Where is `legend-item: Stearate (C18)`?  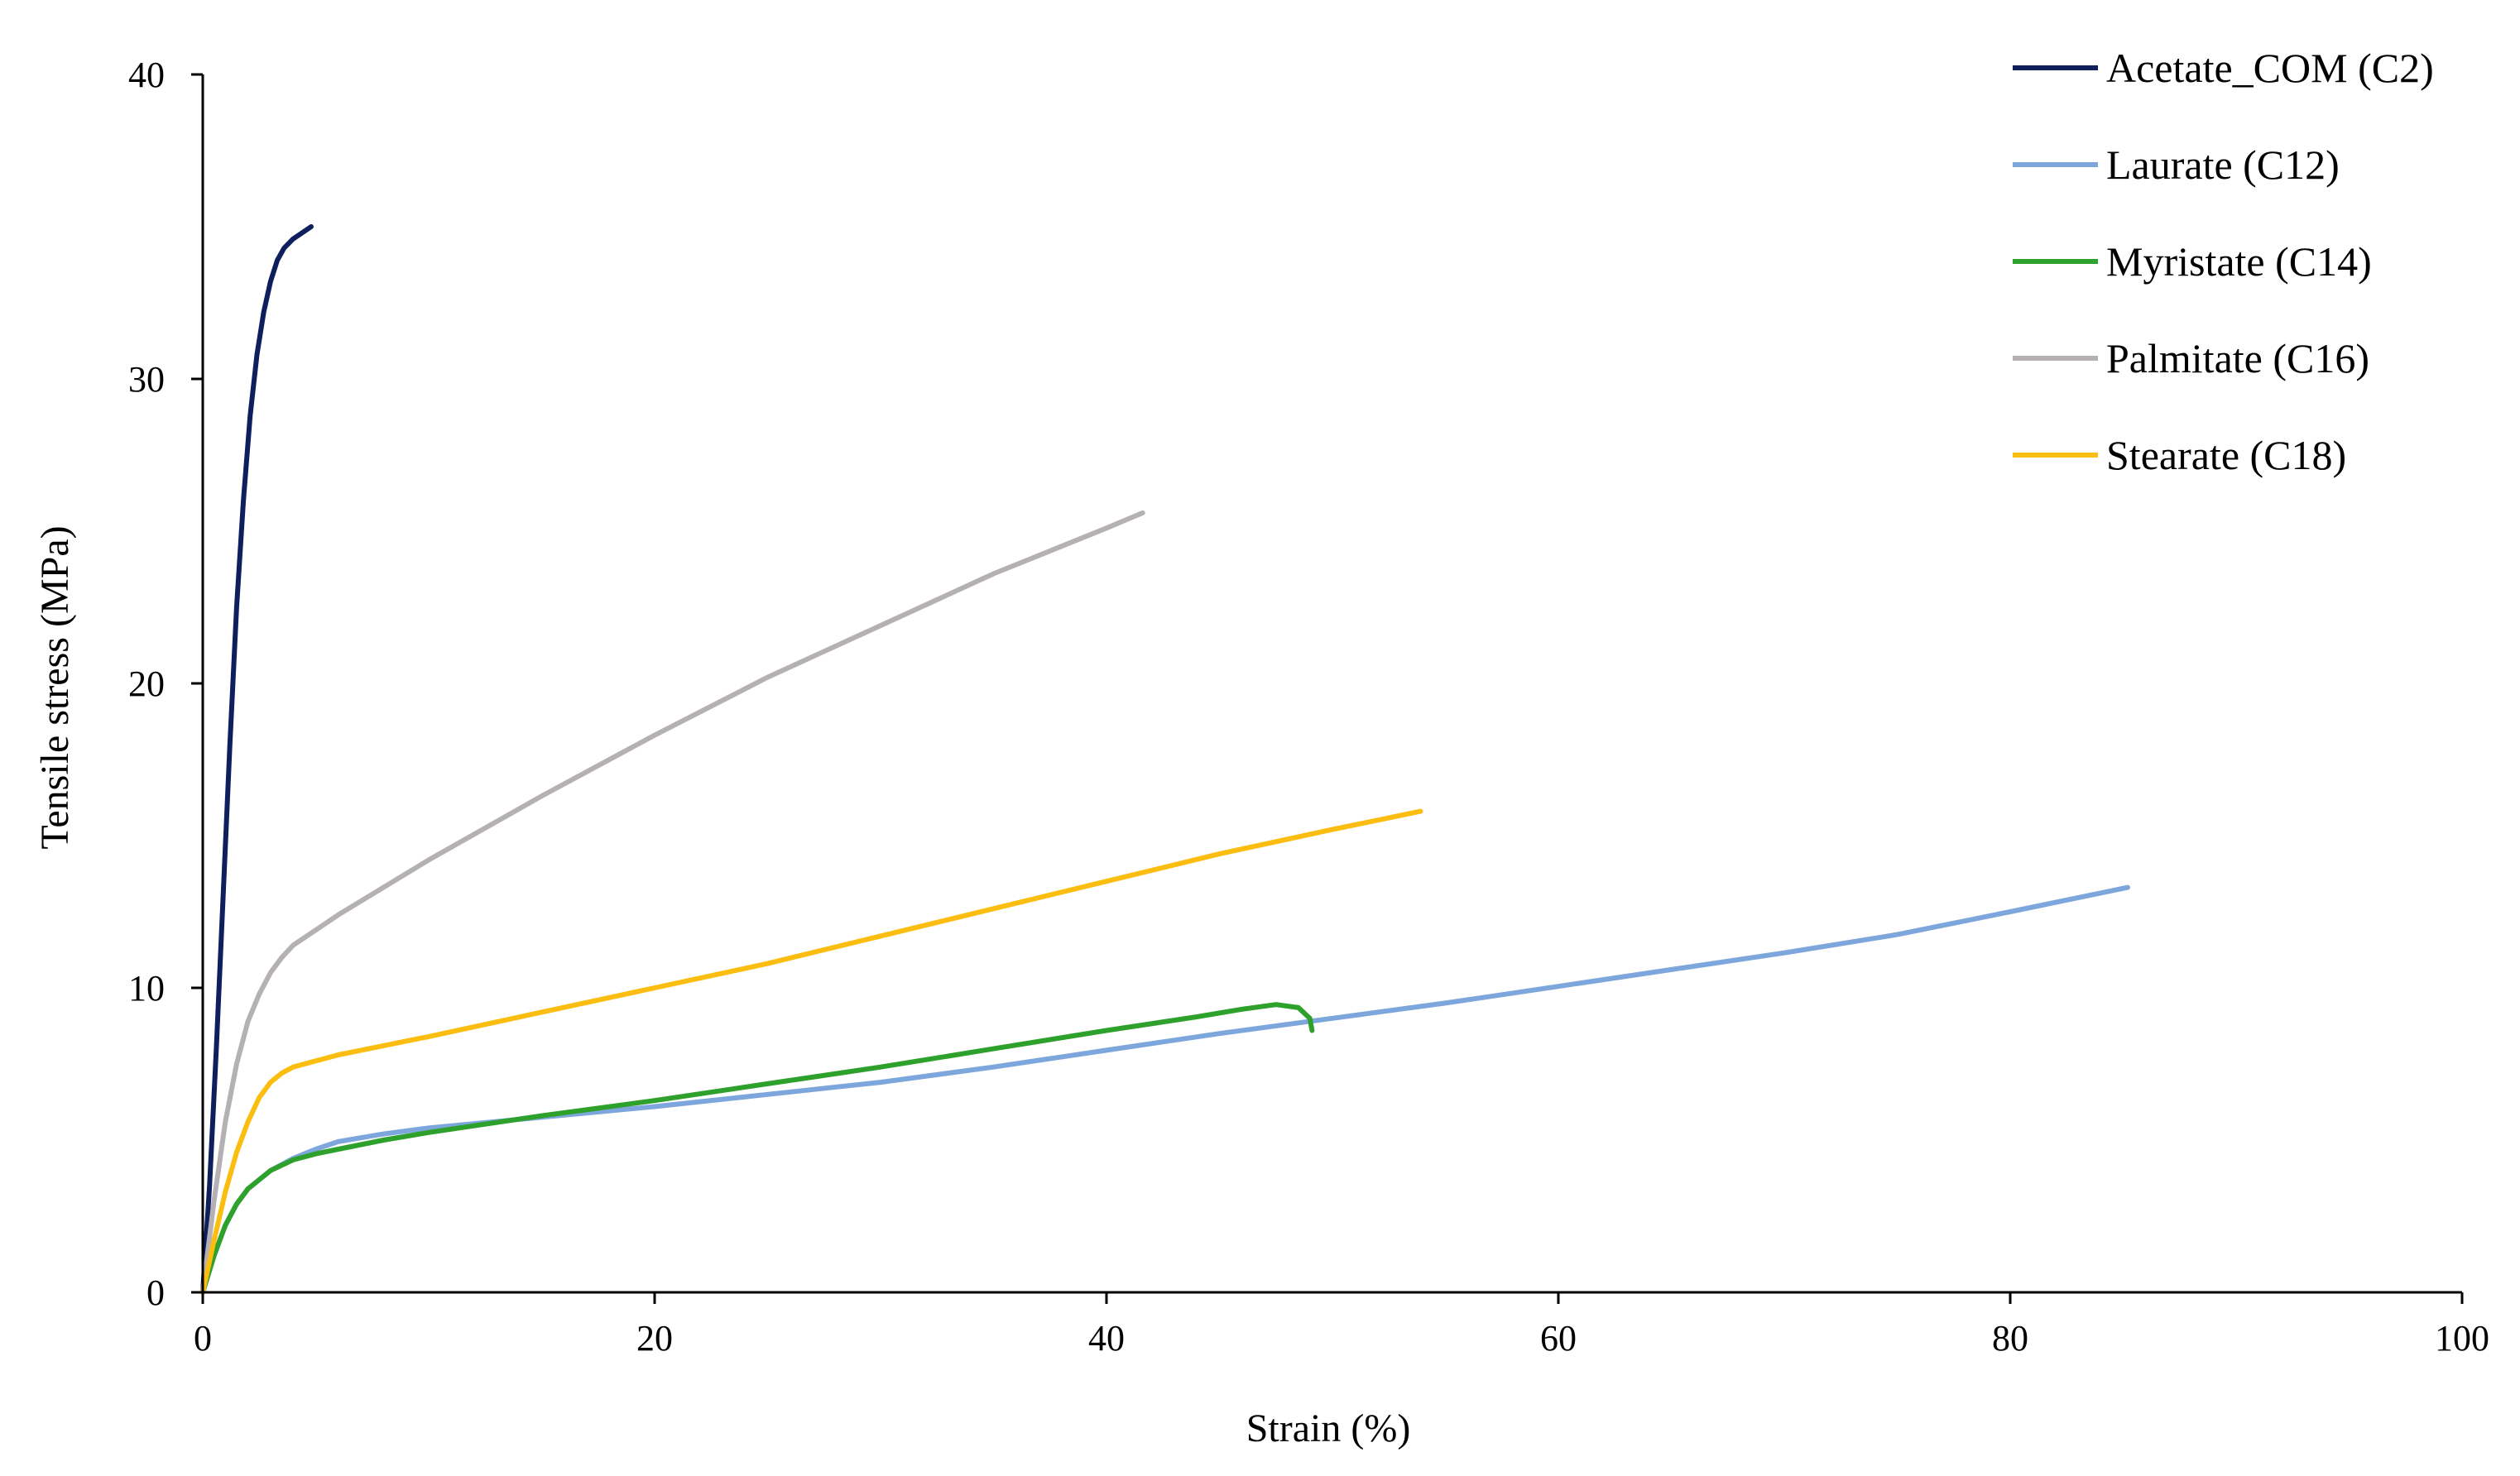
legend-item: Stearate (C18) is located at coordinates (2179, 455).